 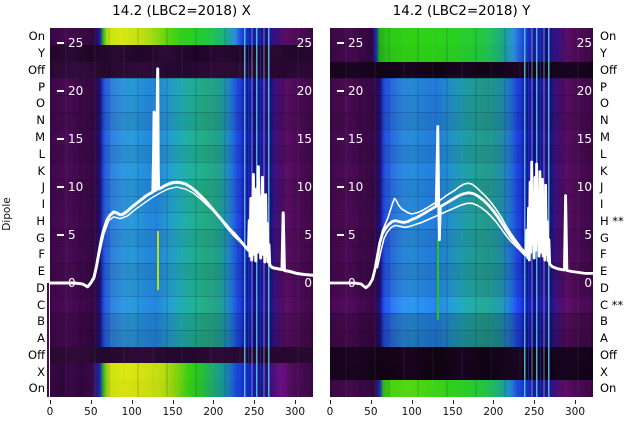 I want to click on curve-upper, so click(x=450, y=224).